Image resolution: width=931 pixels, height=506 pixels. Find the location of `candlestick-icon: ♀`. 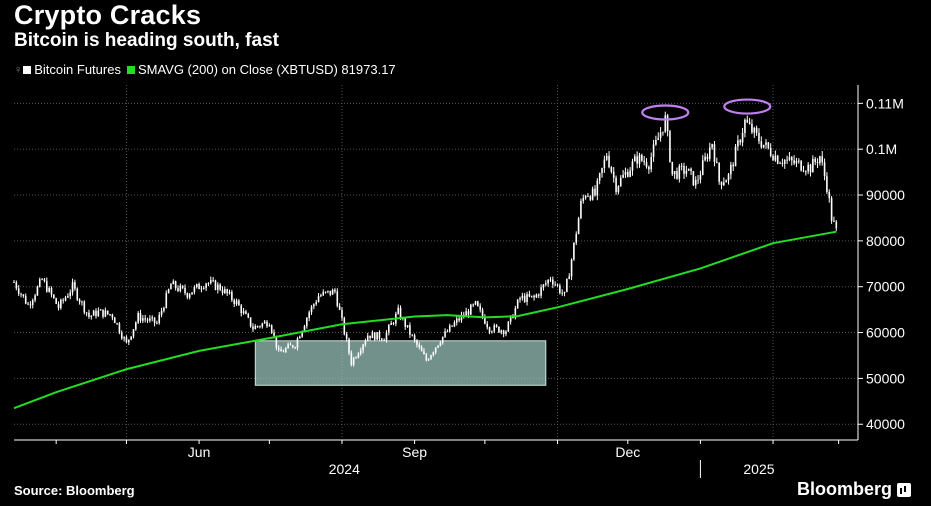

candlestick-icon: ♀ is located at coordinates (18, 69).